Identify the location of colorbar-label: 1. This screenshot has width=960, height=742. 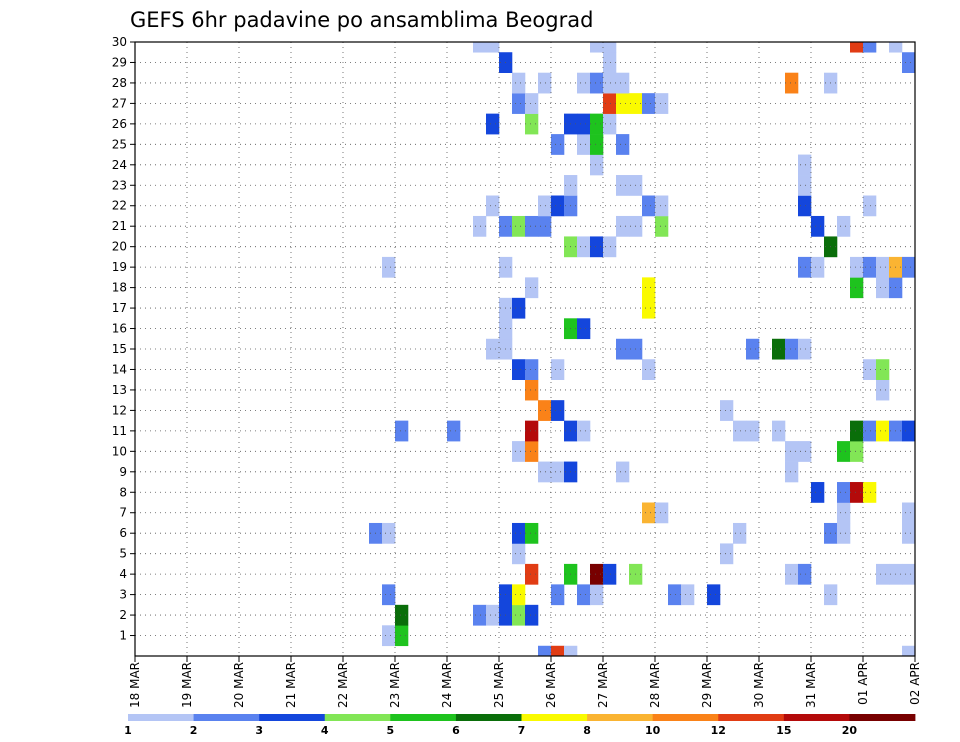
(128, 730).